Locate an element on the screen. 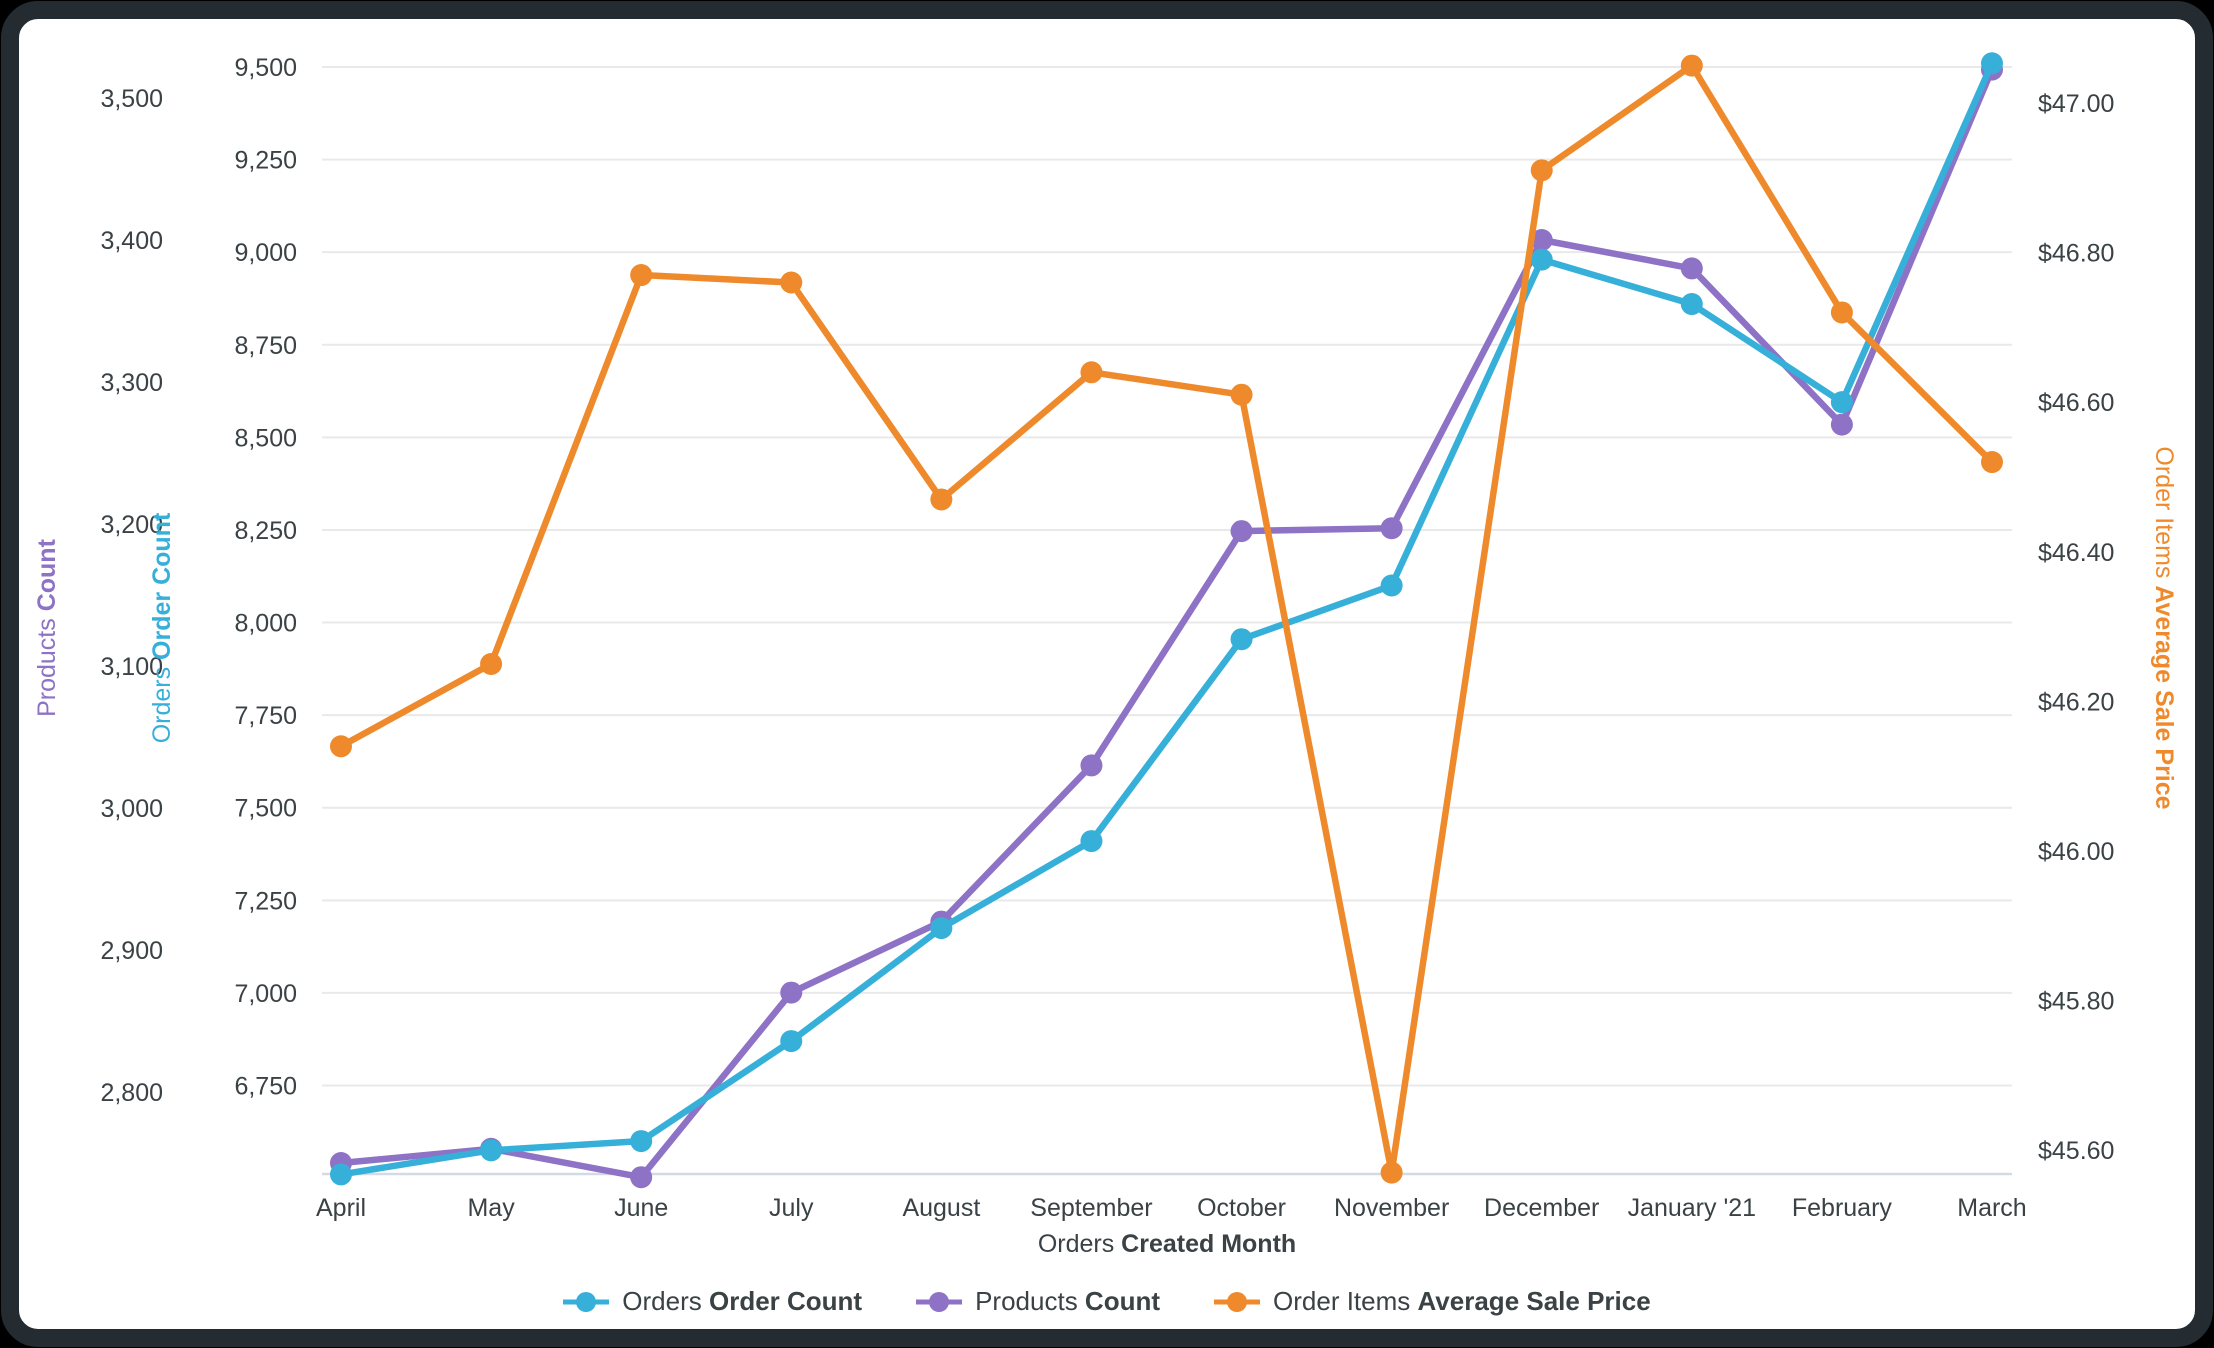 The width and height of the screenshot is (2214, 1348). y-tick-label: 9,000 is located at coordinates (265, 253).